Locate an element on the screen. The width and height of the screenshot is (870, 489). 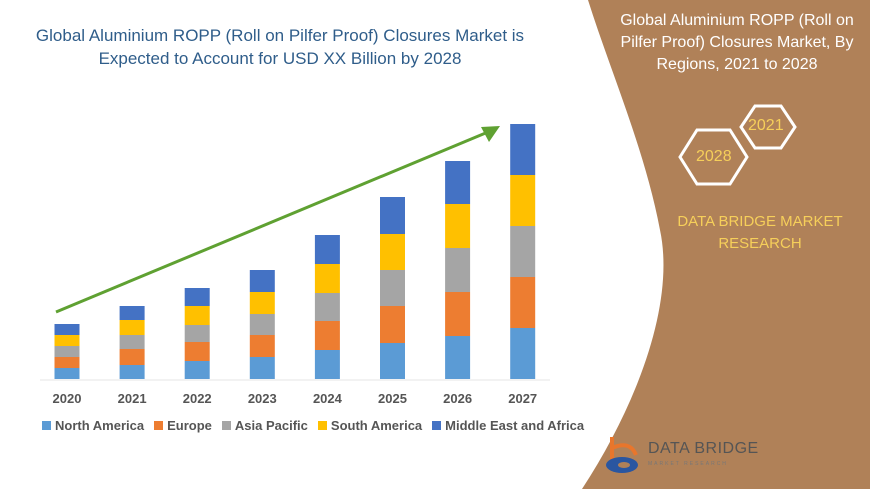
bar-segment-2020-south-america is located at coordinates (67, 340).